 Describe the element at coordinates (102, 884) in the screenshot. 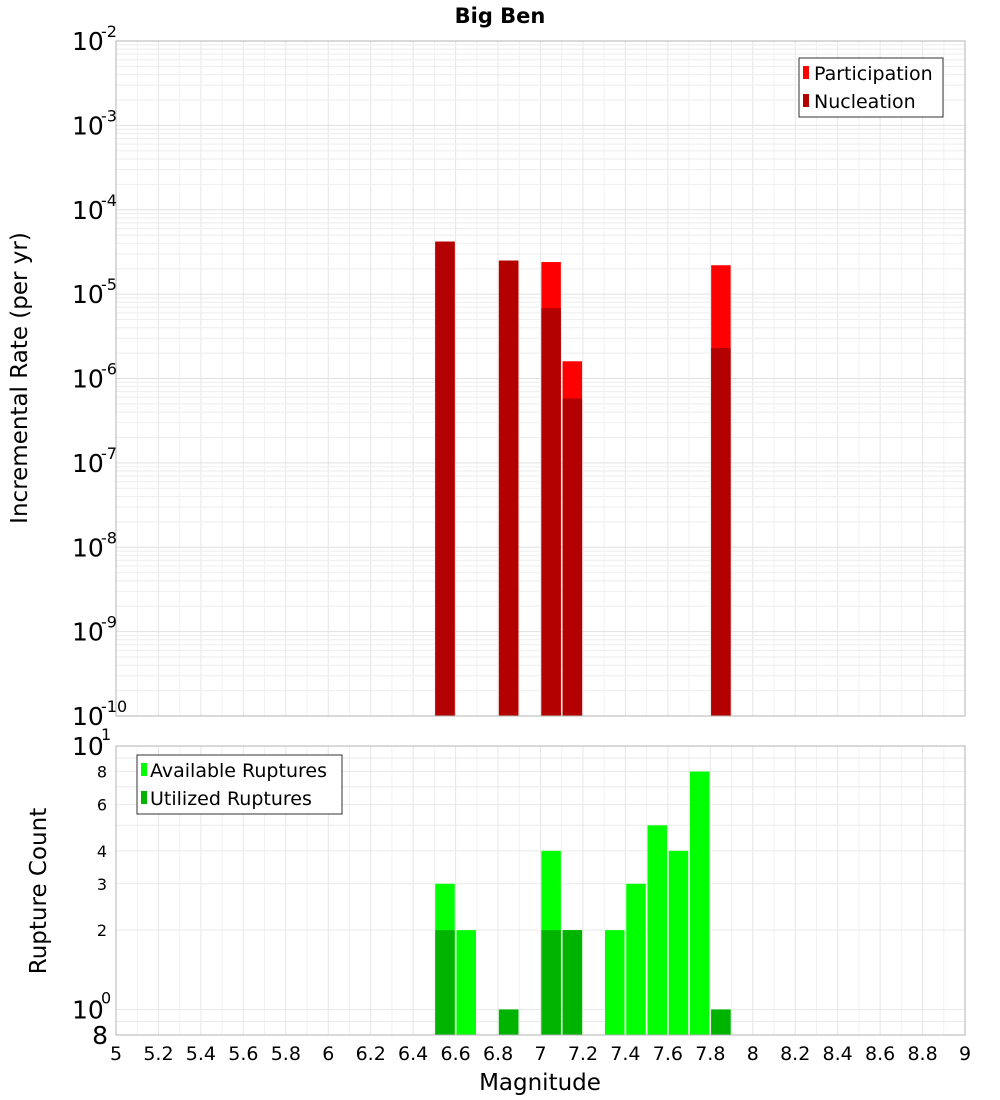

I see `bottom-y-minor-tick-label: 3` at that location.